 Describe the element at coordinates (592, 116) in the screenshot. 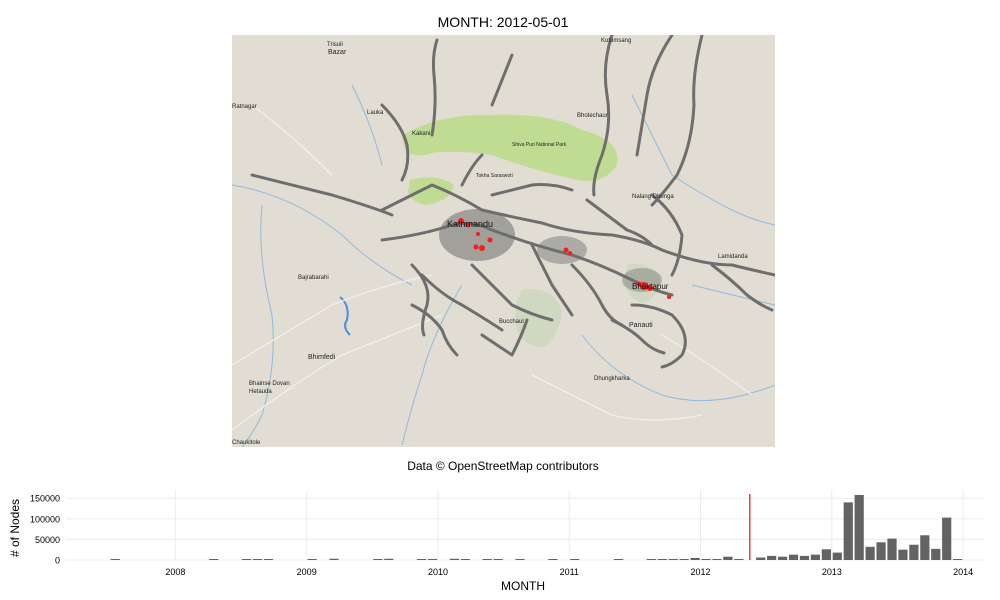

I see `place-label: Bhotechaur` at that location.